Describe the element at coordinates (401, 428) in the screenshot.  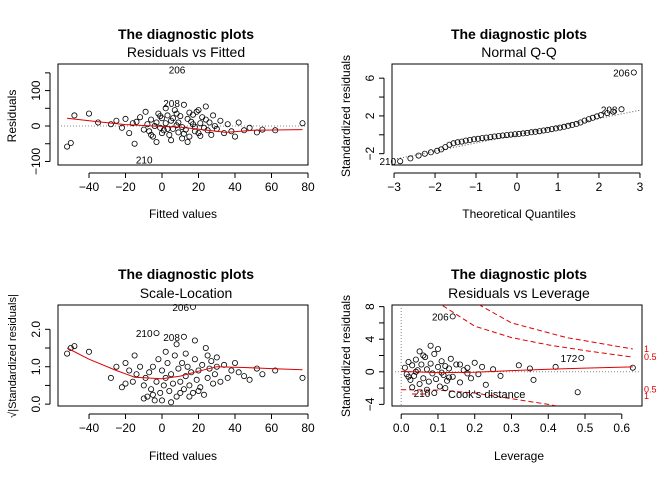
I see `x-tick-label: 0.0` at that location.